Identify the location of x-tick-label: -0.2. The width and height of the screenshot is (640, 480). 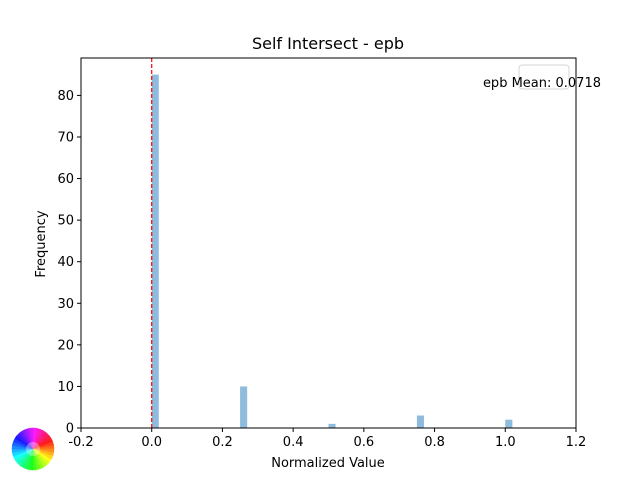
(80, 442).